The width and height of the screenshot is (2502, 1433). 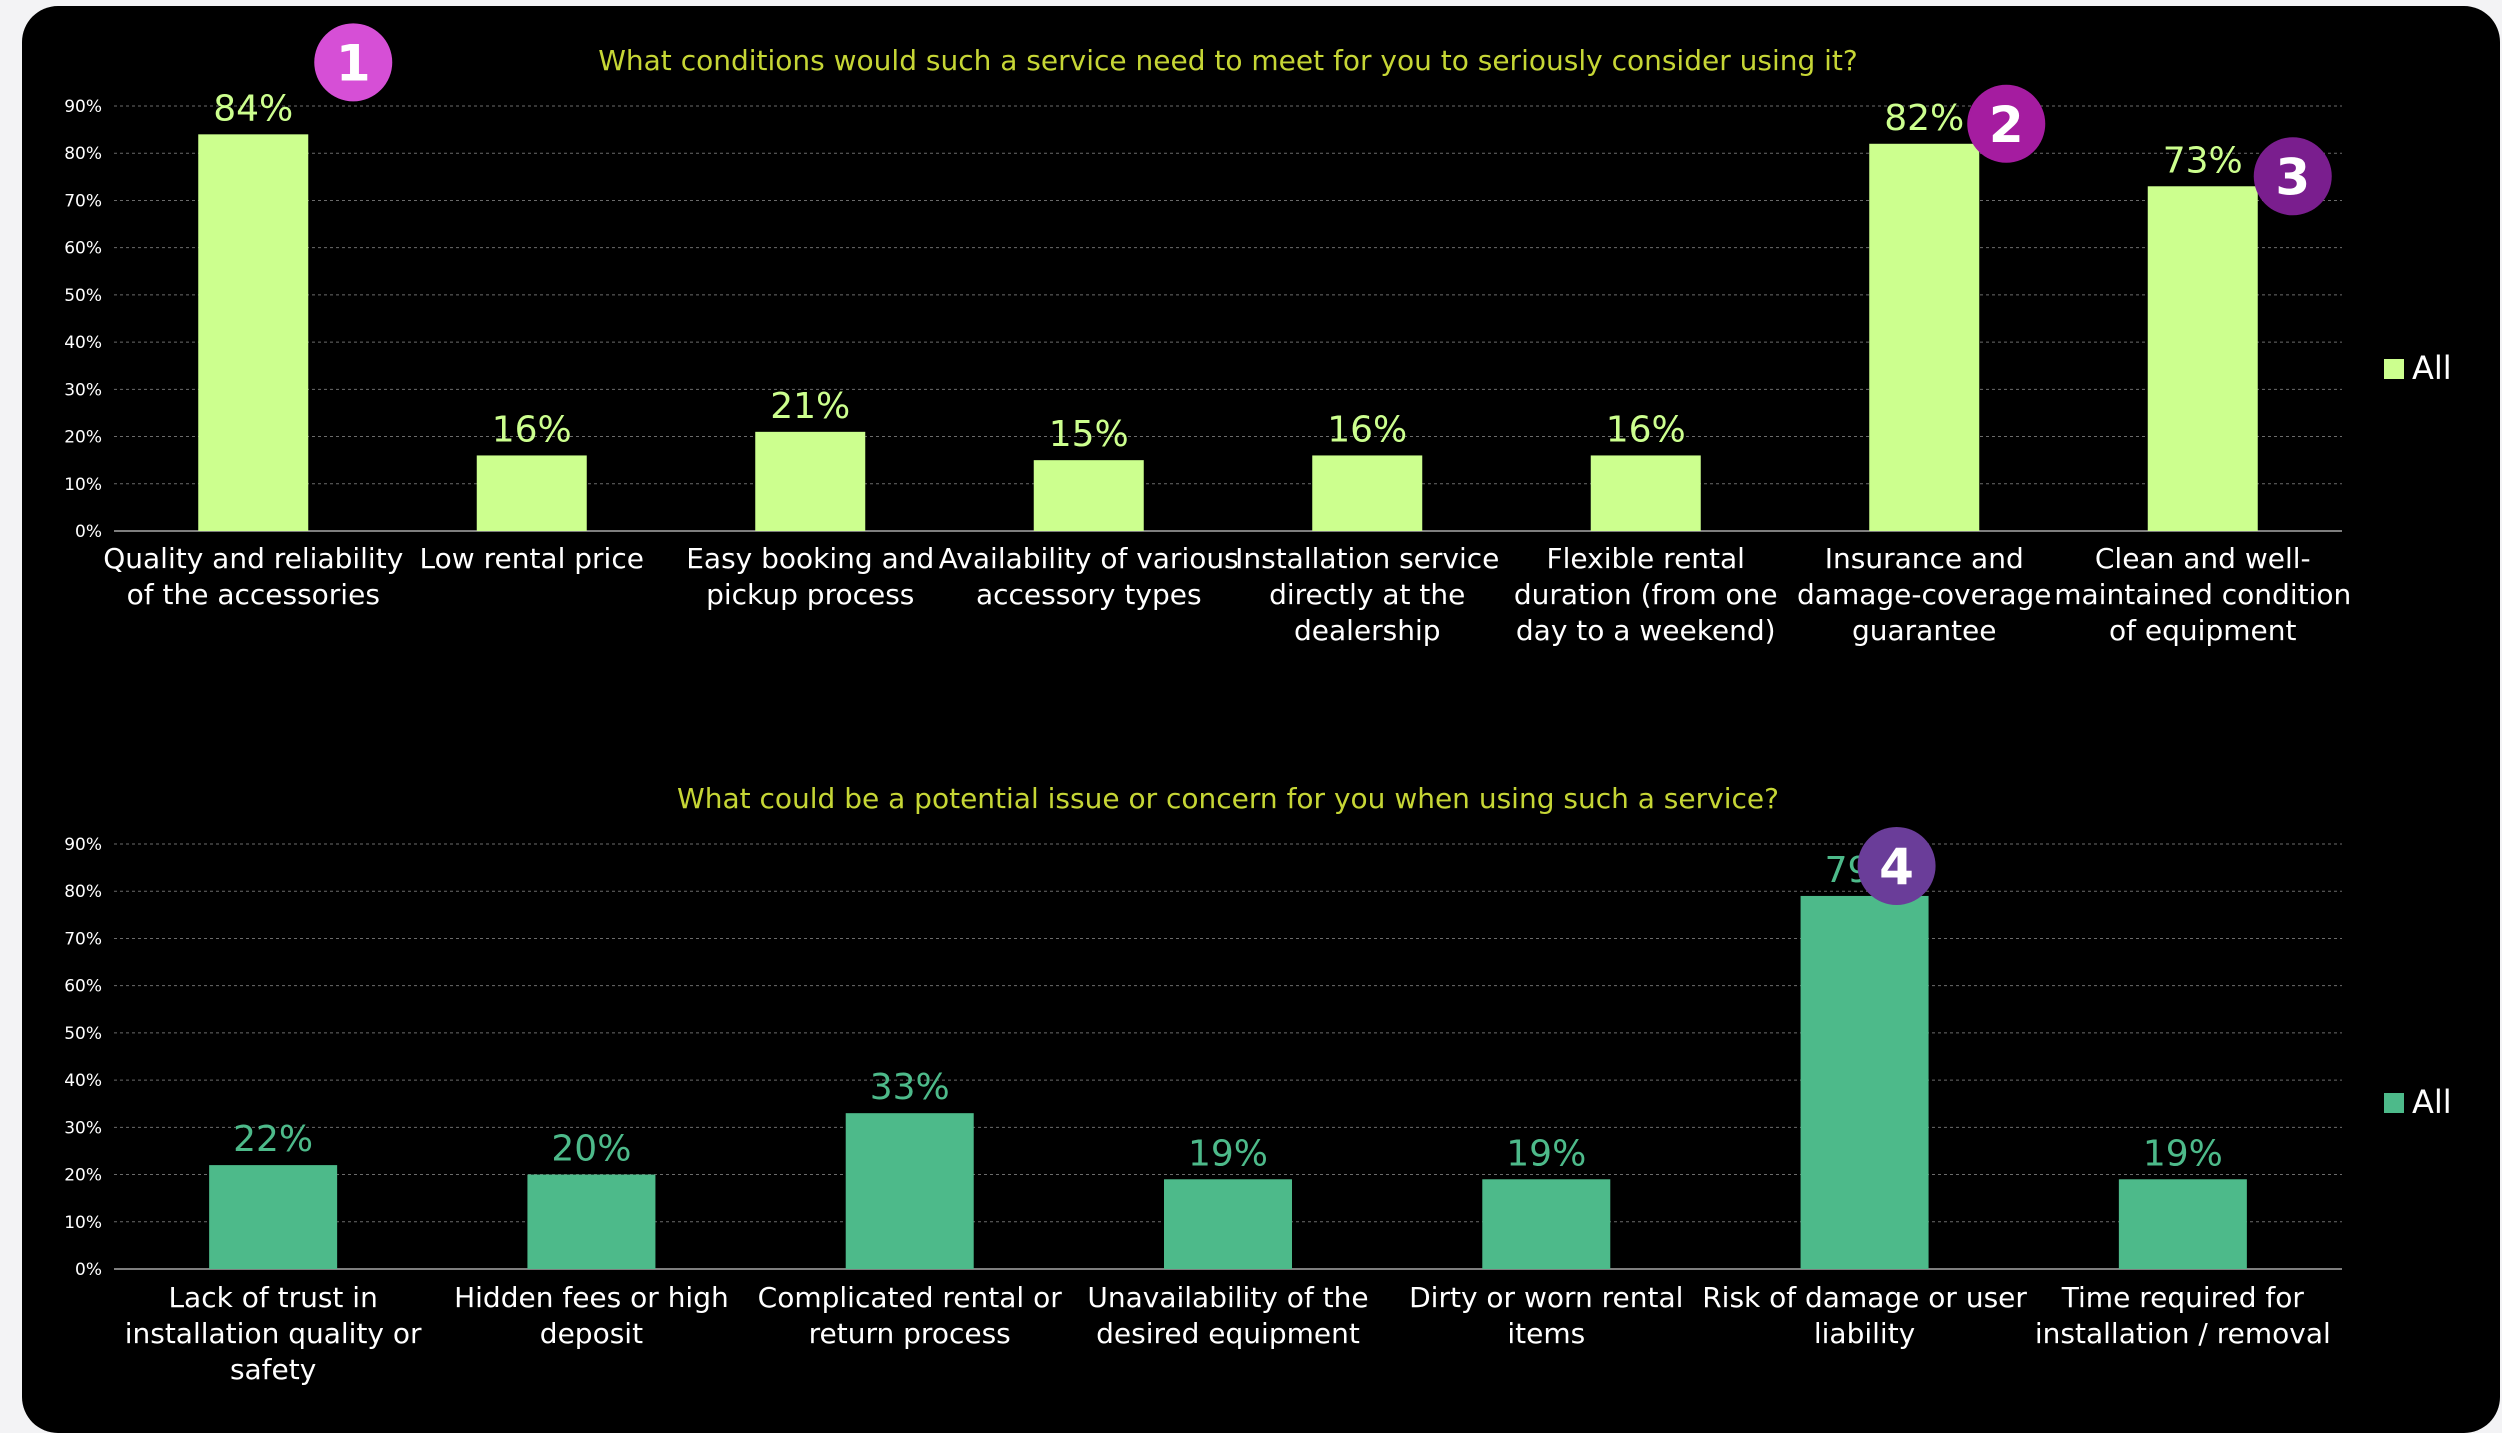 I want to click on category-label-line: Lack of trust in, so click(x=272, y=1297).